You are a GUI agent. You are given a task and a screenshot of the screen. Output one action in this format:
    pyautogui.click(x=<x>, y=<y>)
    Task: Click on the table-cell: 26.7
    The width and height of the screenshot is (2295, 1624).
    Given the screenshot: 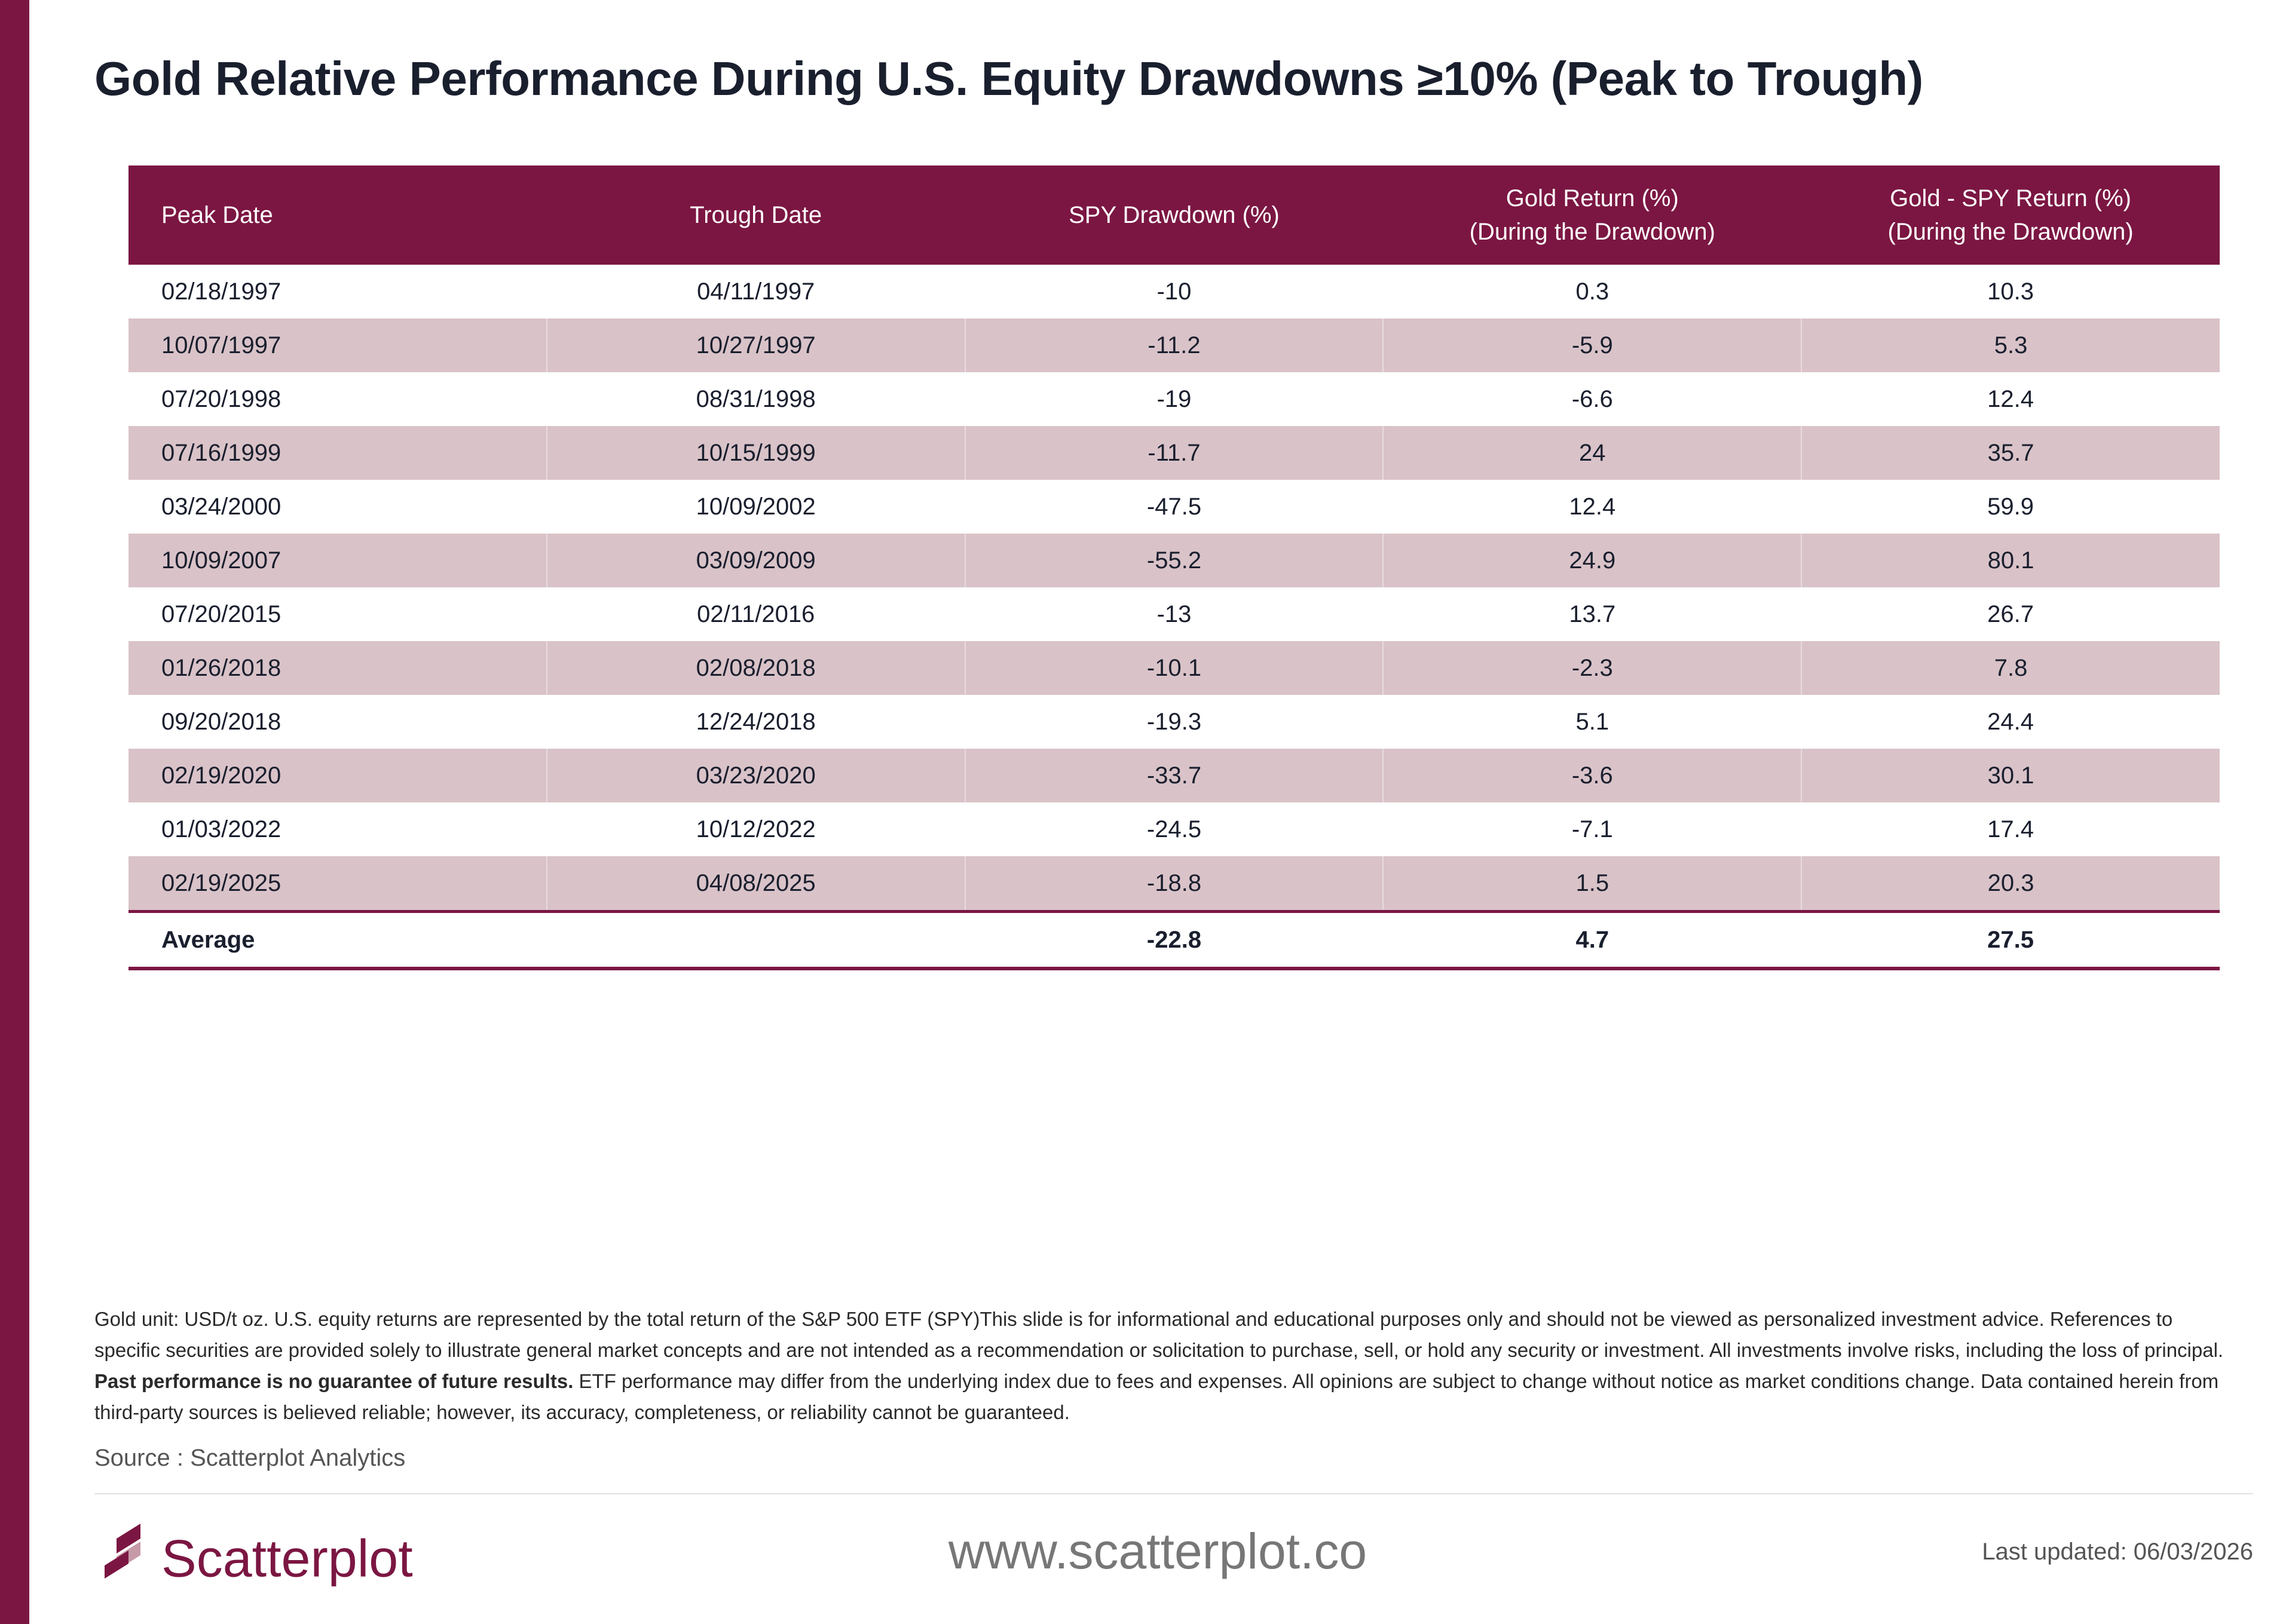 What is the action you would take?
    pyautogui.click(x=2011, y=613)
    